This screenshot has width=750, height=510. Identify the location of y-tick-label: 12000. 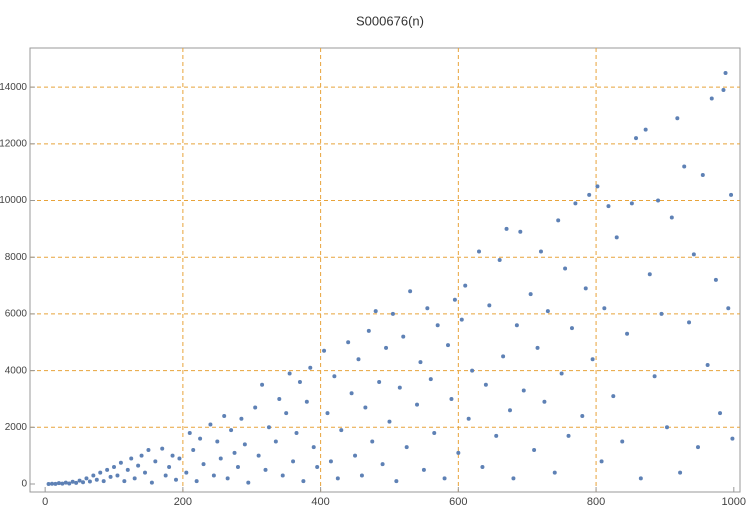
(13, 143).